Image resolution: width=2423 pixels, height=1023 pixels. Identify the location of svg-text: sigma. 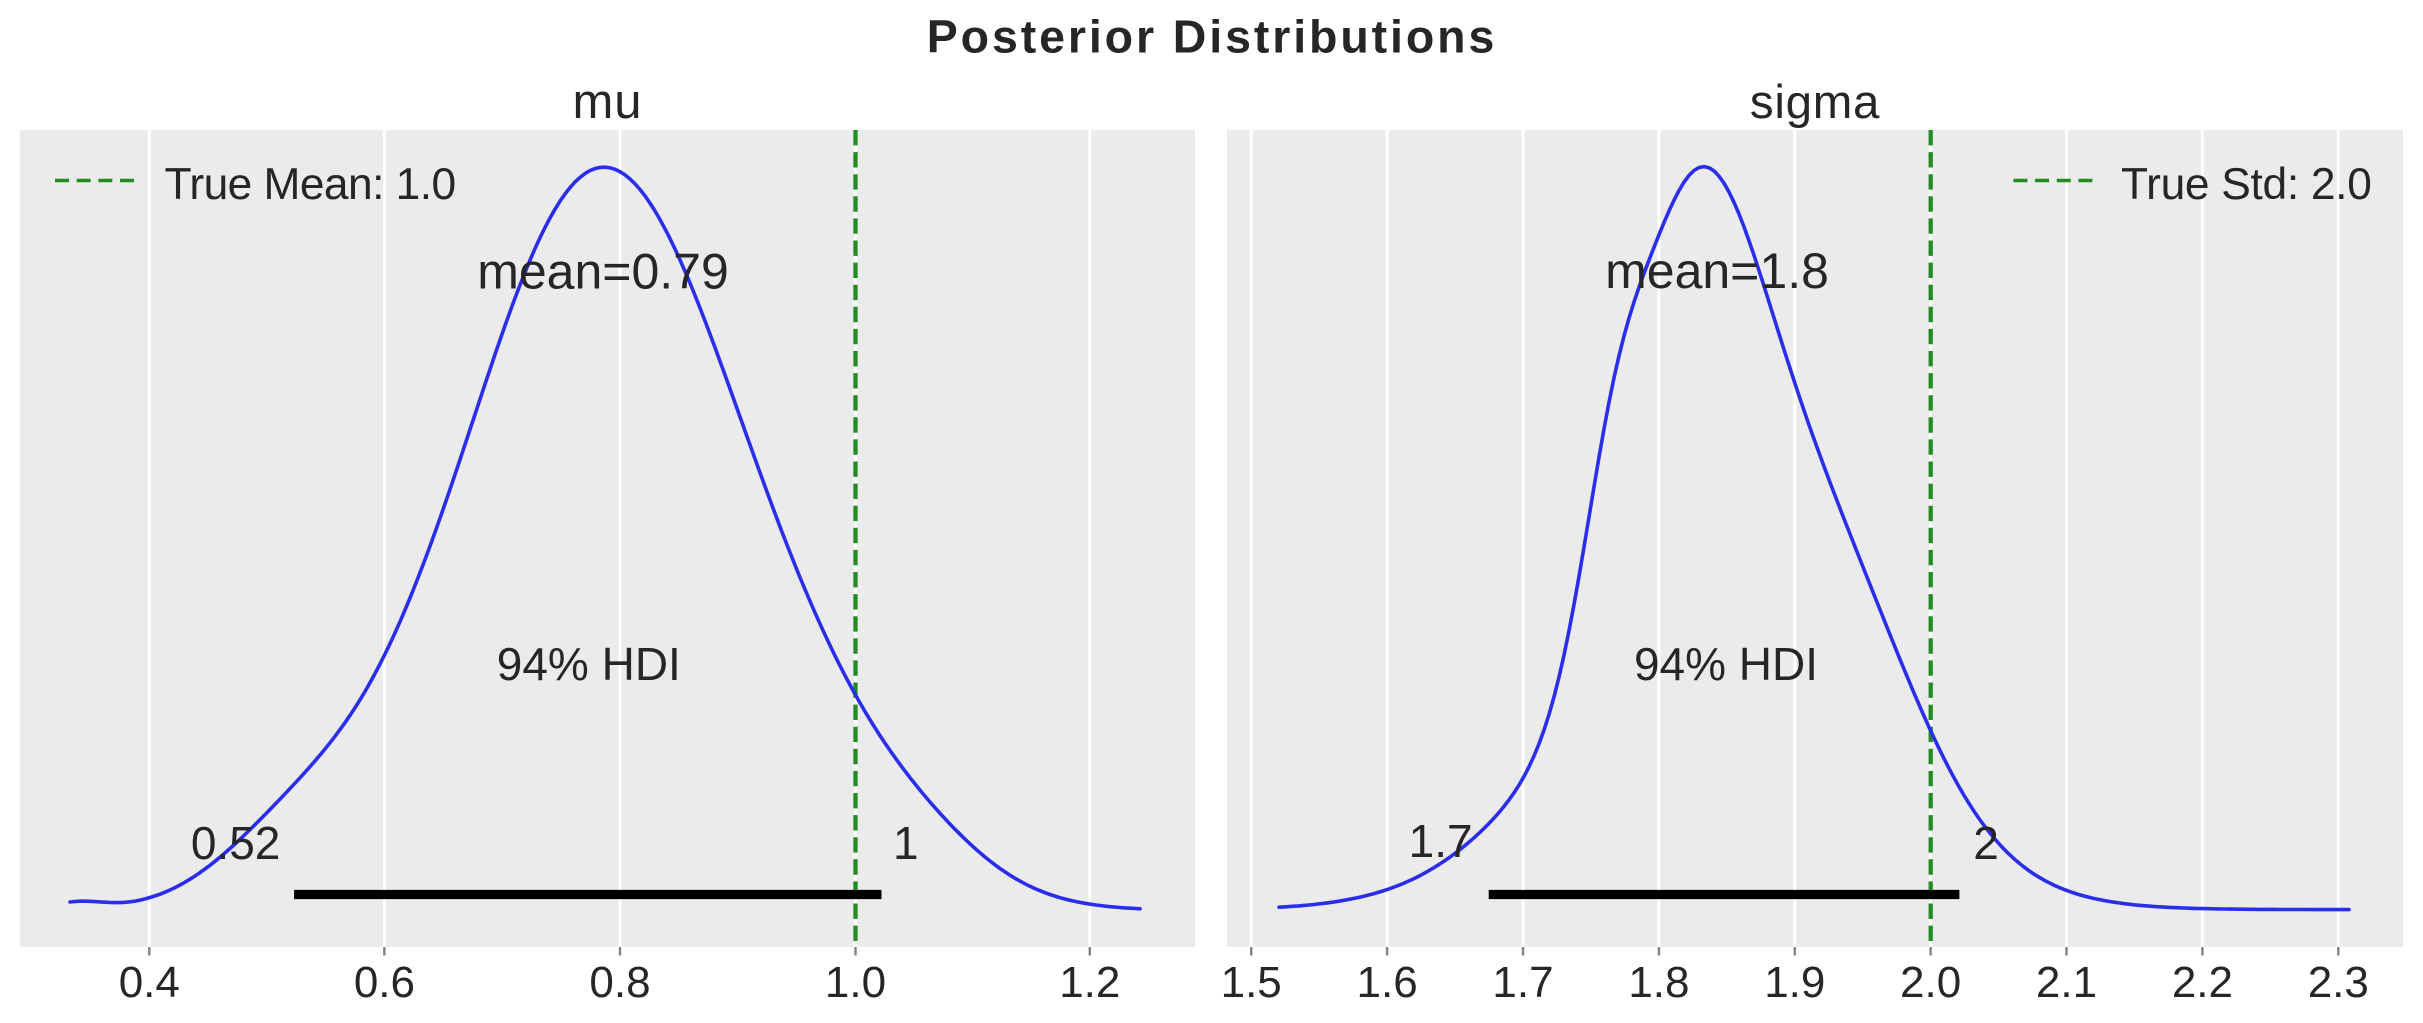
(1815, 102).